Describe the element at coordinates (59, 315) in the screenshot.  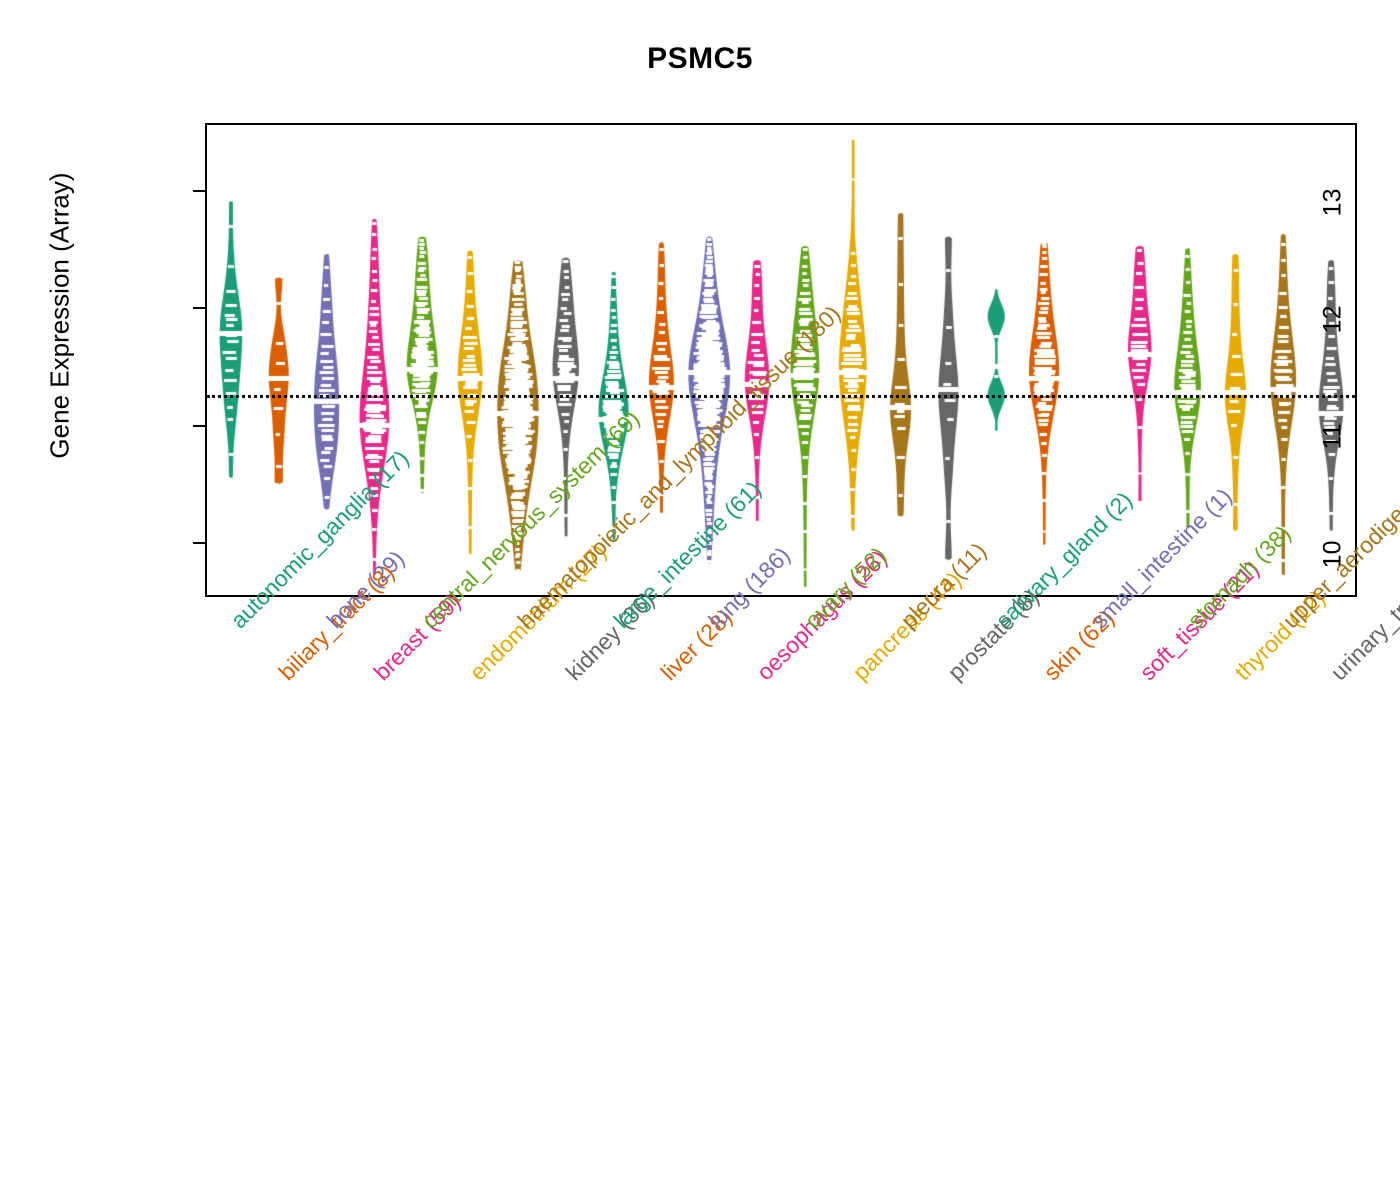
I see `y-axis-label: Gene Expression (Array)` at that location.